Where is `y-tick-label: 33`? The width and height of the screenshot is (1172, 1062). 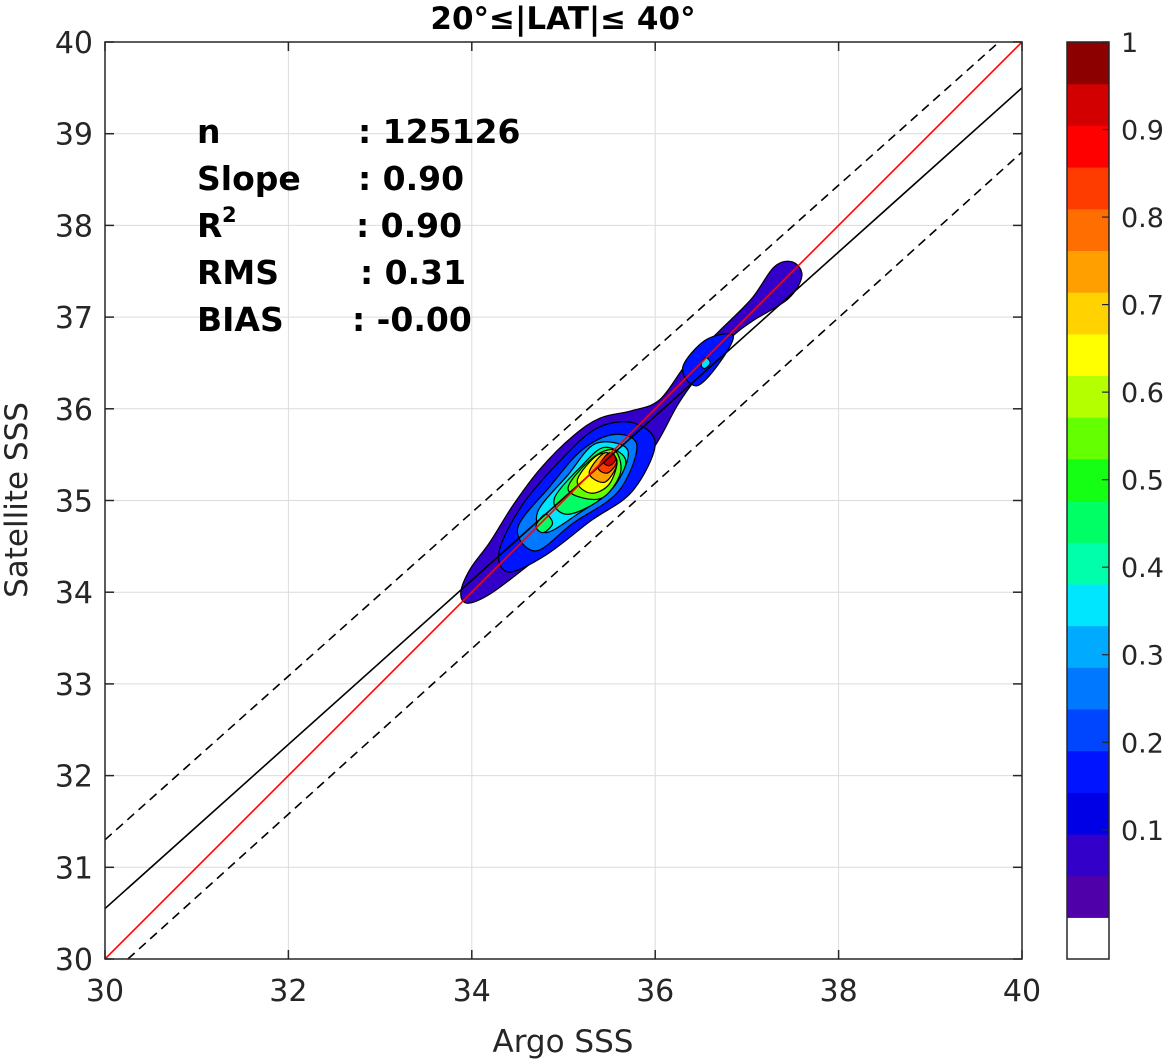
y-tick-label: 33 is located at coordinates (74, 685).